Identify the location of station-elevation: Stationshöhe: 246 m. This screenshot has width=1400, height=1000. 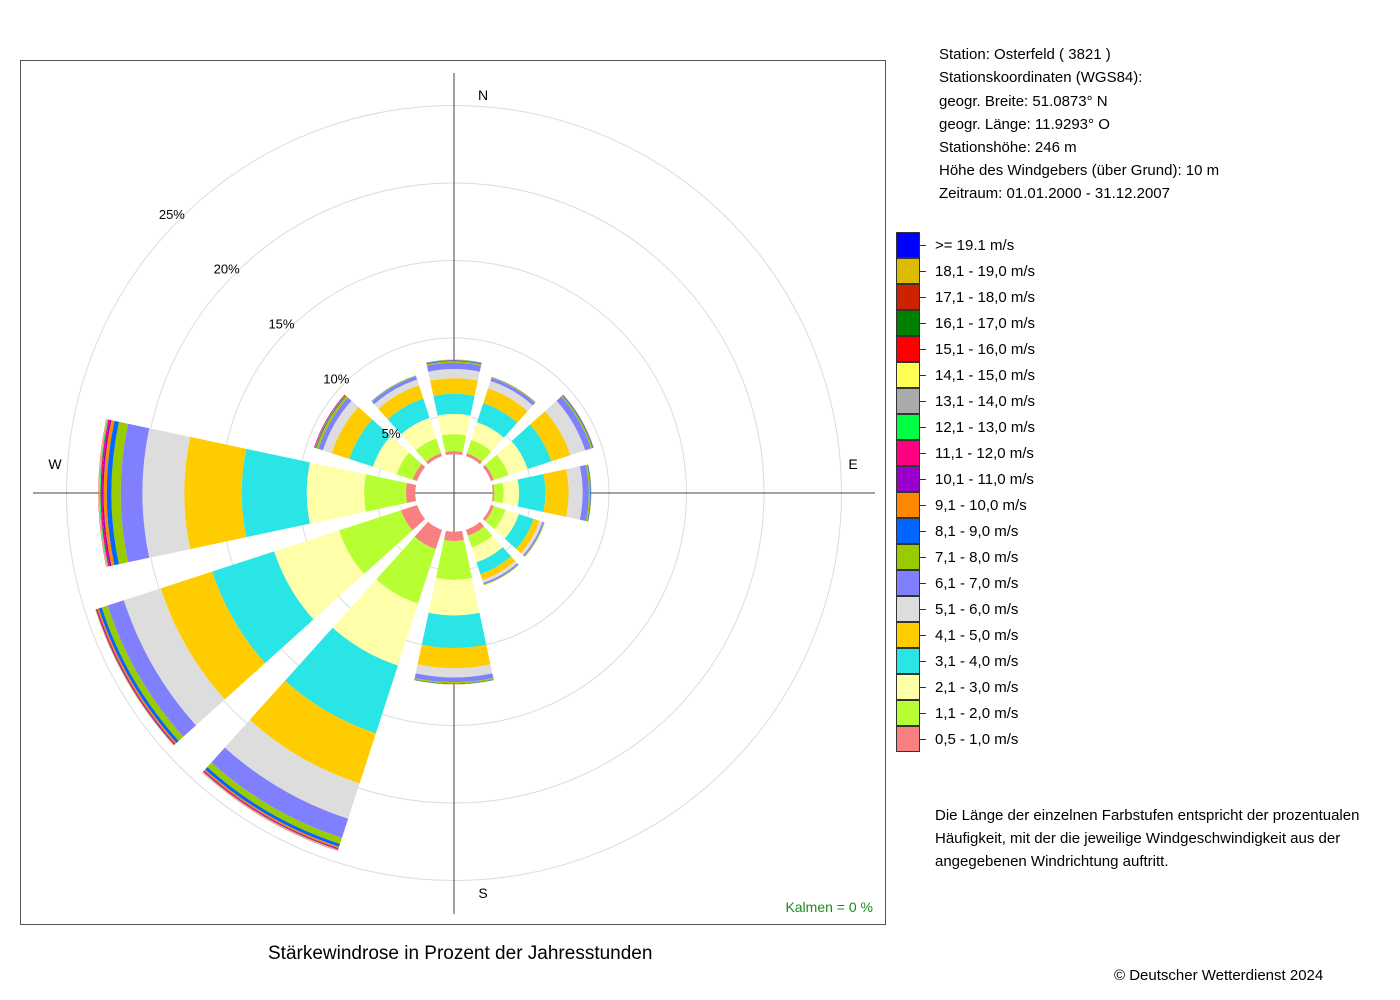
(1008, 147).